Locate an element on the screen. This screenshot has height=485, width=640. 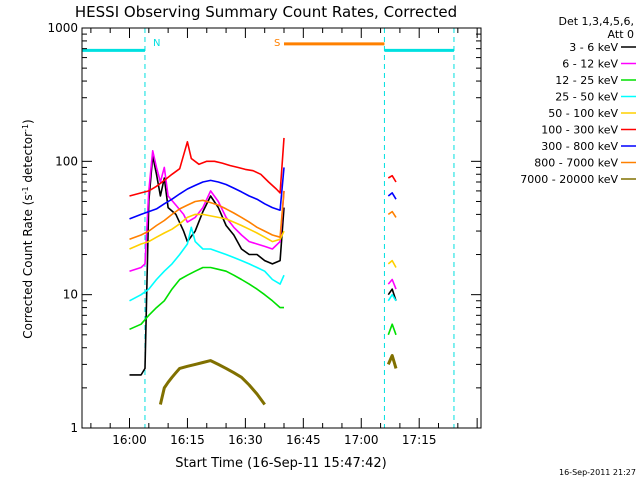
legend-label: 800 - 7000 keV is located at coordinates (576, 163).